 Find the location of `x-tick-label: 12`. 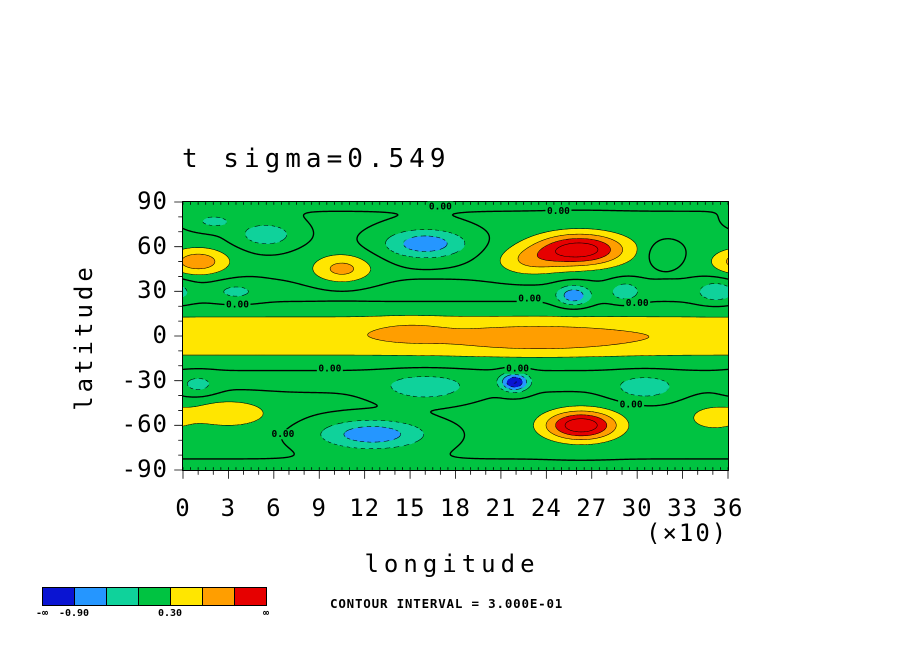

x-tick-label: 12 is located at coordinates (365, 508).